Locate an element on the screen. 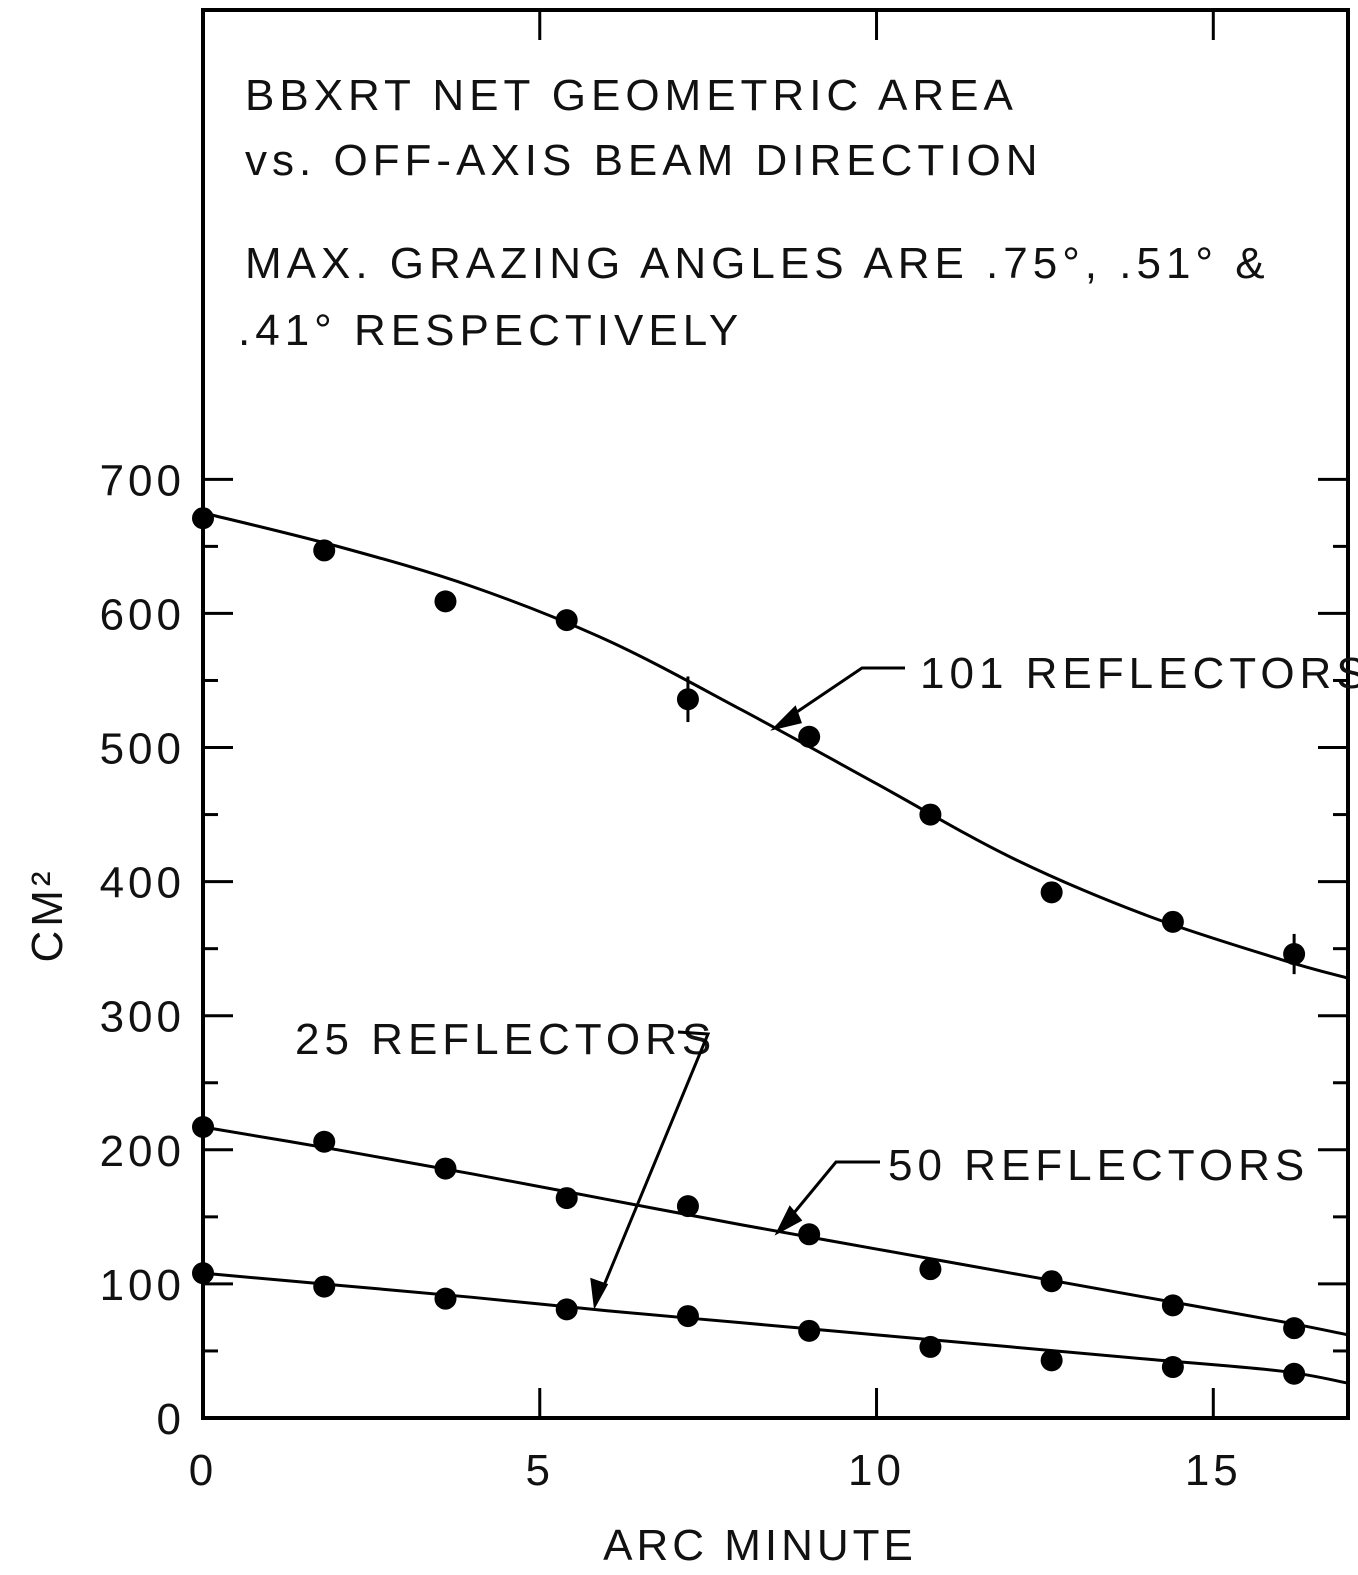 This screenshot has height=1575, width=1358. chart-subtitle: MAX. GRAZING ANGLES ARE .75°, .51° & is located at coordinates (757, 263).